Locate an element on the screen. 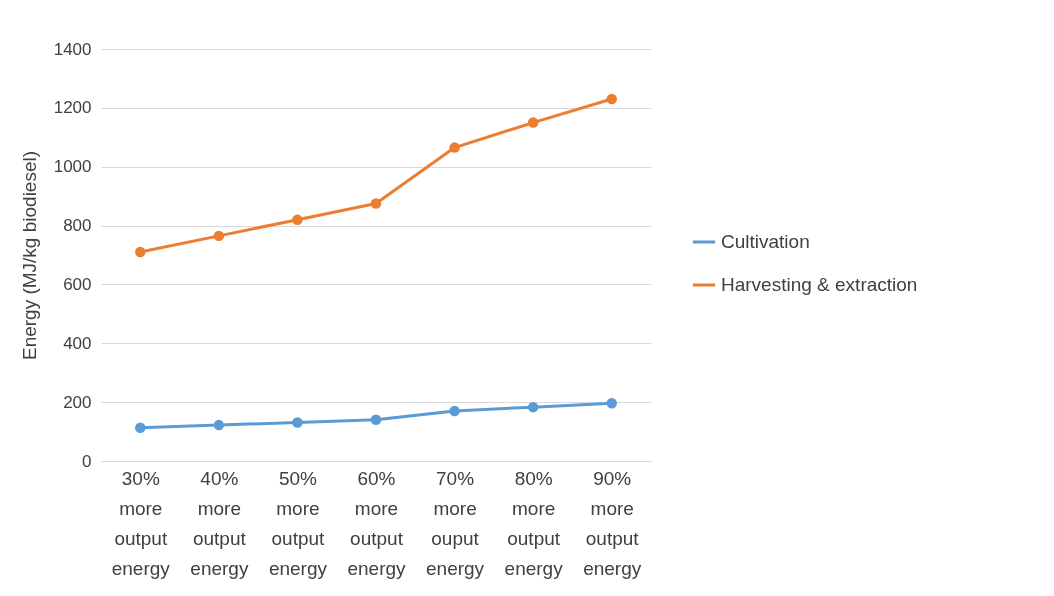 Image resolution: width=1054 pixels, height=596 pixels. x-tick-label: 40% more output energy is located at coordinates (219, 523).